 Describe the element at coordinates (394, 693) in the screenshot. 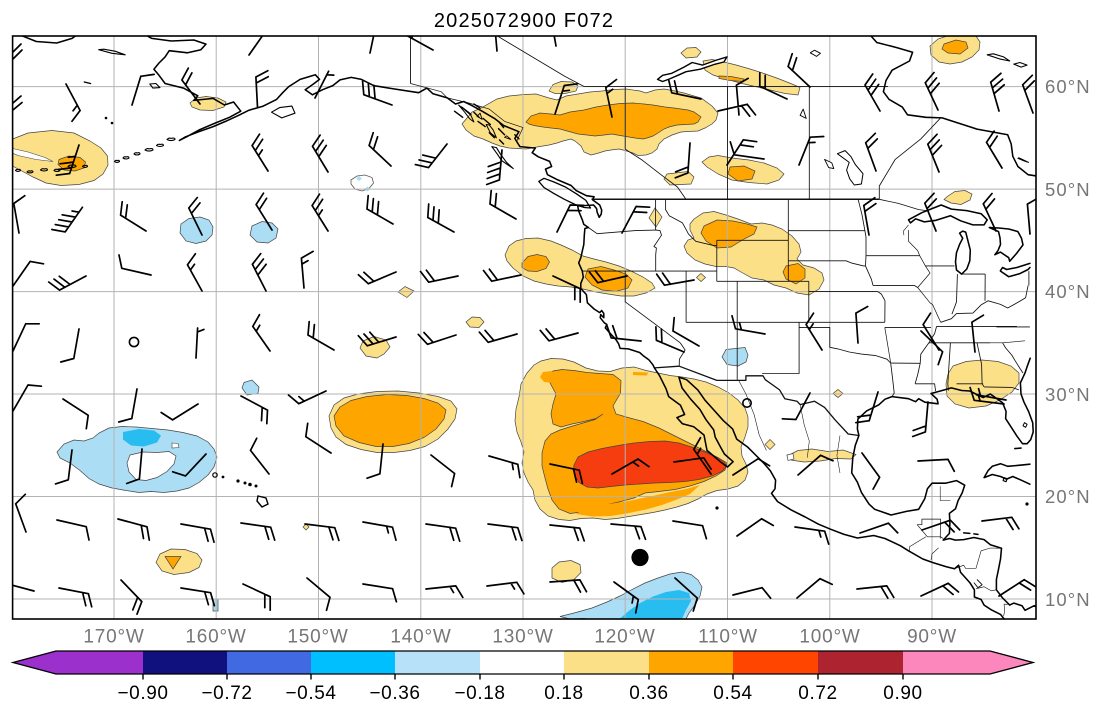

I see `svg-text: −0.36` at that location.